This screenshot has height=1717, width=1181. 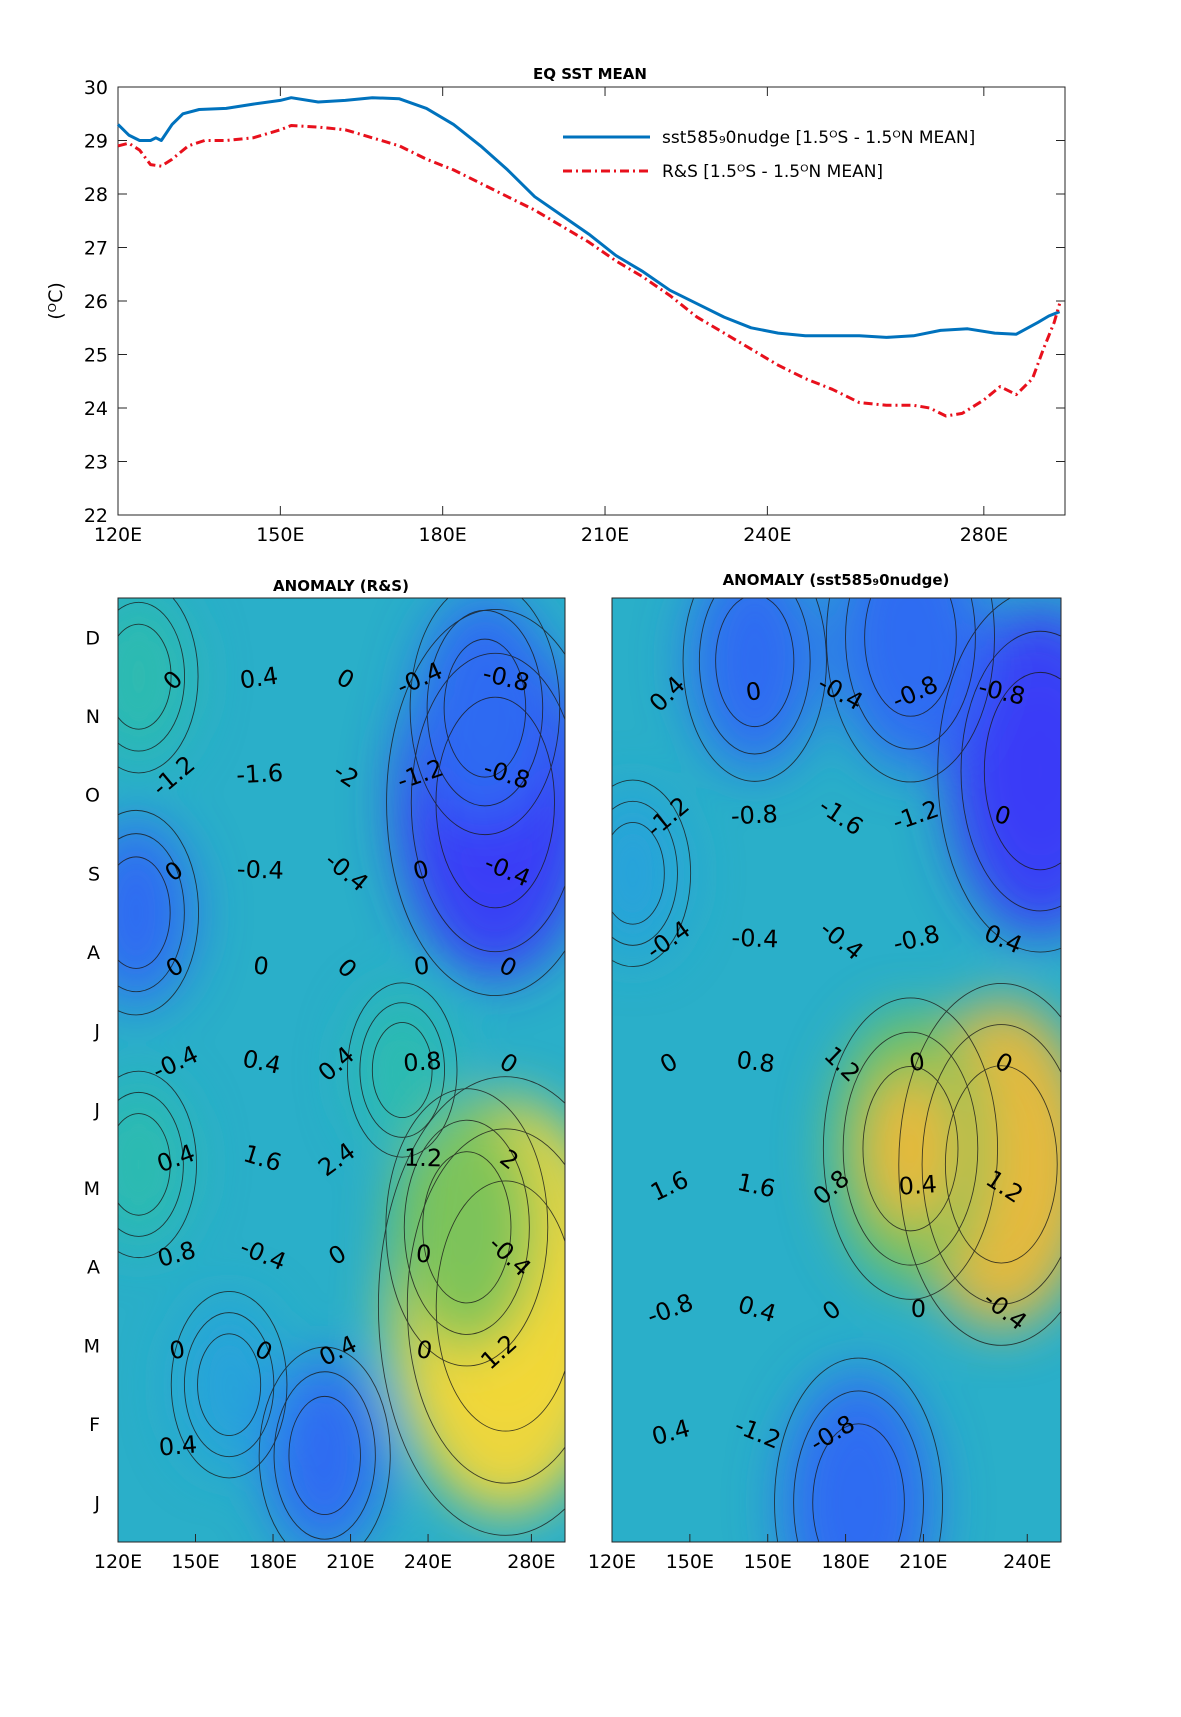 What do you see at coordinates (94, 874) in the screenshot?
I see `y-tick-label: S` at bounding box center [94, 874].